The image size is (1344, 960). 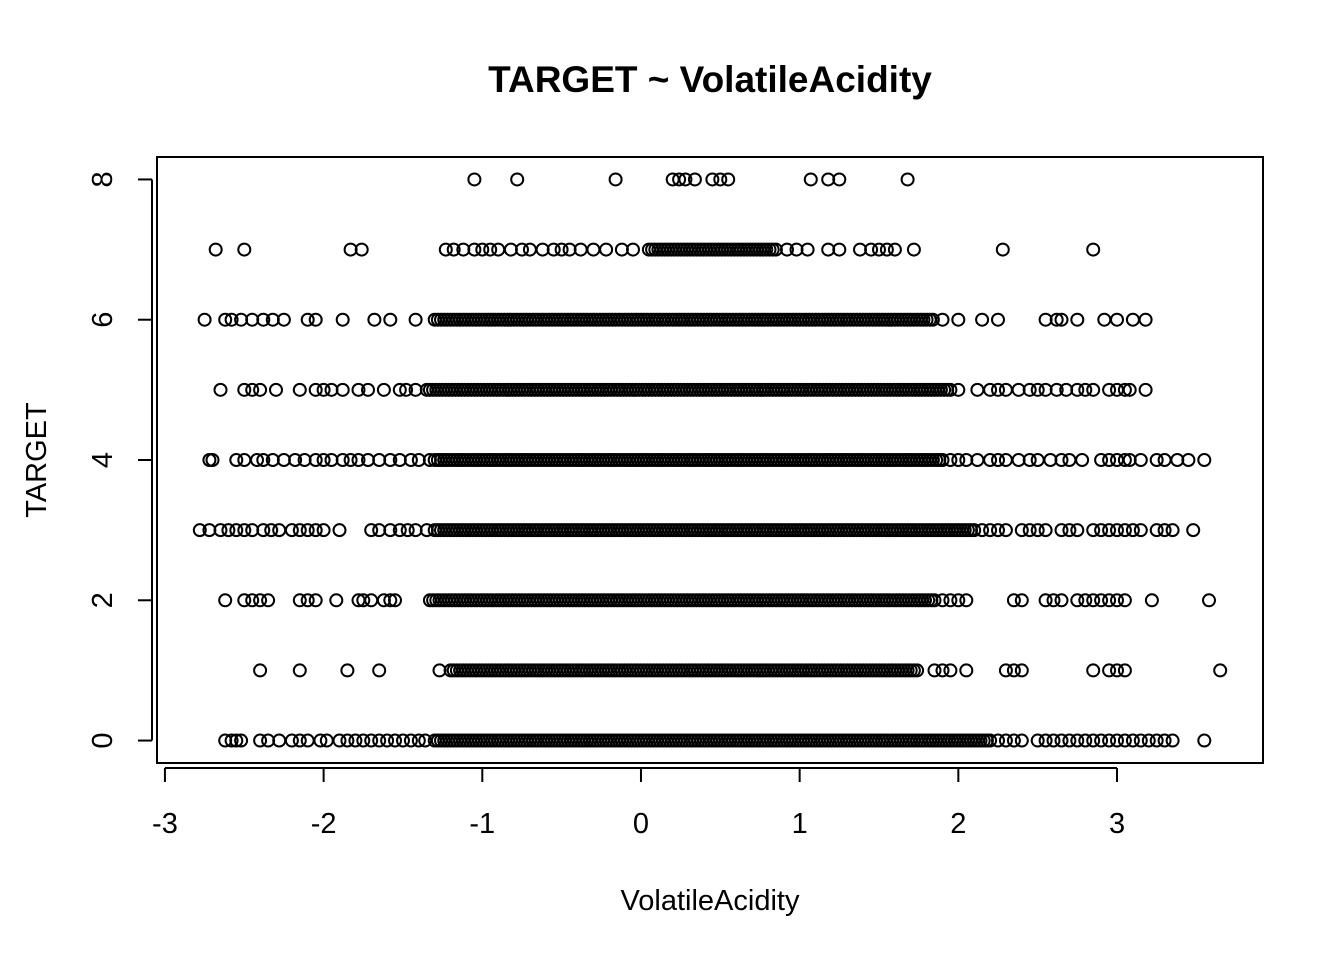 What do you see at coordinates (710, 79) in the screenshot?
I see `chart-title: TARGET ~ VolatileAcidity` at bounding box center [710, 79].